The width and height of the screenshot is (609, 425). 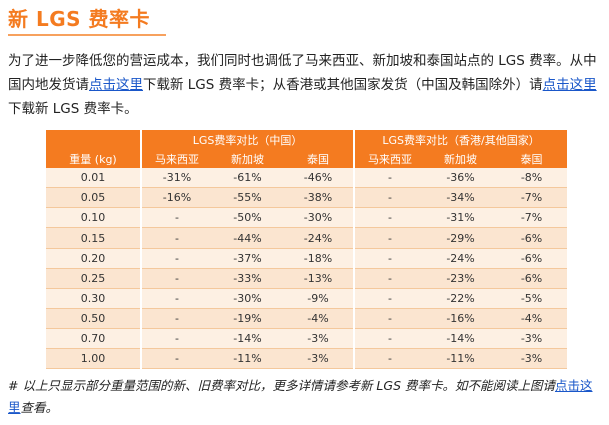 What do you see at coordinates (343, 85) in the screenshot?
I see `intro-text-2: 下载新 LGS 费率卡；从香港或其他国家发货（中国及韩国除外）请` at bounding box center [343, 85].